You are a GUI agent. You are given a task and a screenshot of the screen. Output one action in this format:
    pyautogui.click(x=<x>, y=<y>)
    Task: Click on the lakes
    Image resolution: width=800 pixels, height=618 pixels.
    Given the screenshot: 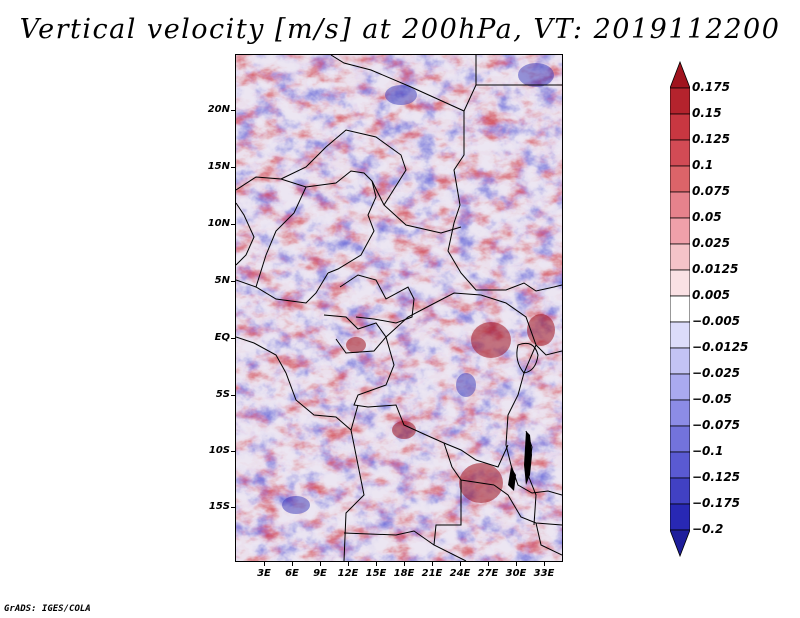 What is the action you would take?
    pyautogui.click(x=523, y=416)
    